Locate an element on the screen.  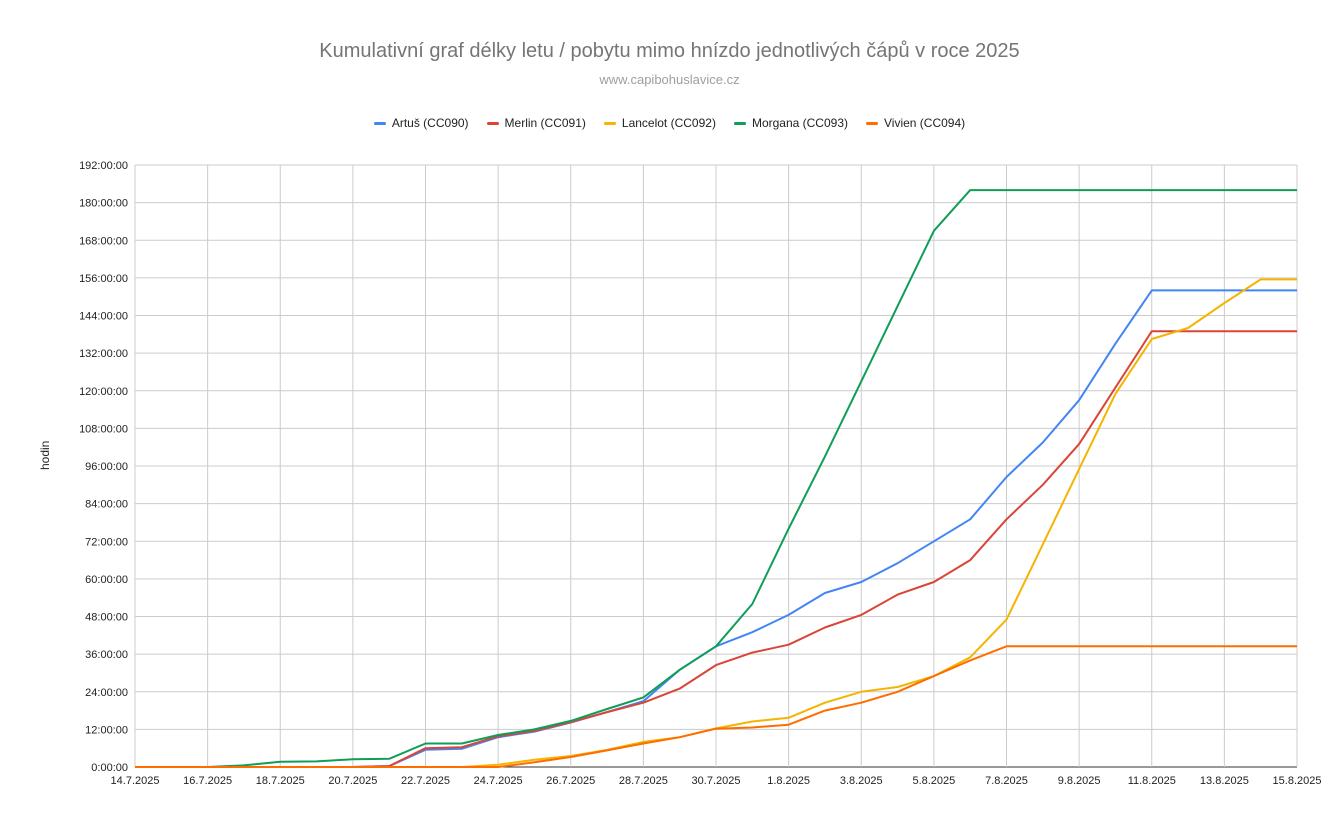
legend-item: Merlin (CC091) is located at coordinates (536, 123).